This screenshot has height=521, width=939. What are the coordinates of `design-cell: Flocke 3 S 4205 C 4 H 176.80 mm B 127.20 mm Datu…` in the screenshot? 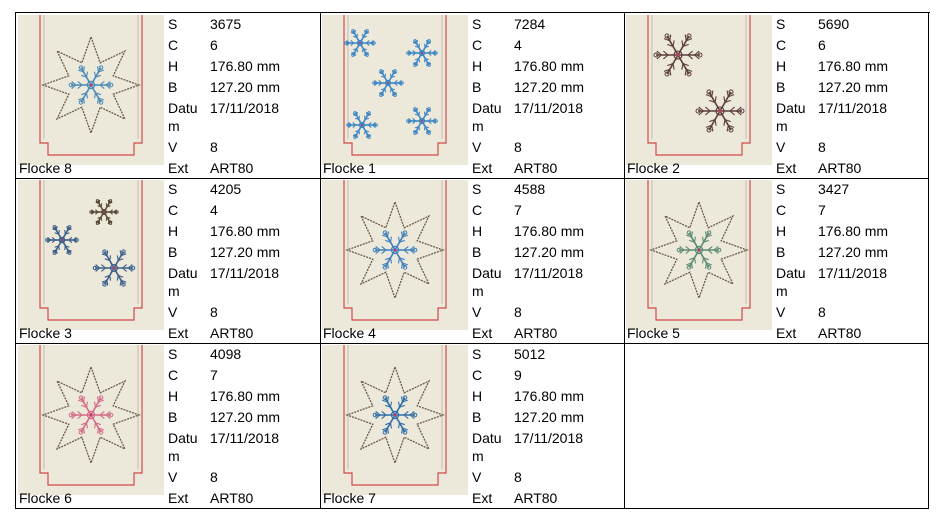 It's located at (168, 261).